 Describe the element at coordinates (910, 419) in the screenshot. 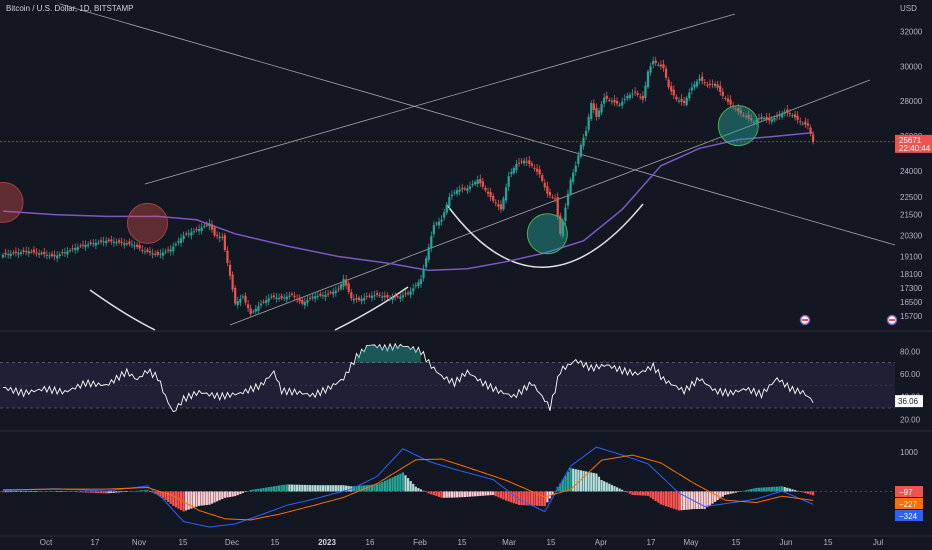

I see `rsi-tick-label: 20.00` at that location.